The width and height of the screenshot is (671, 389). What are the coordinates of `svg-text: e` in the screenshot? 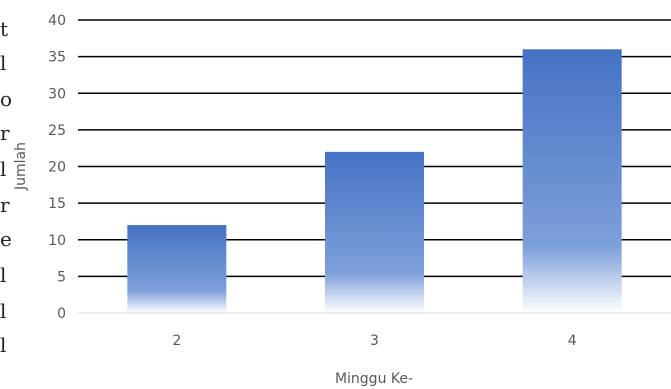 It's located at (6, 239).